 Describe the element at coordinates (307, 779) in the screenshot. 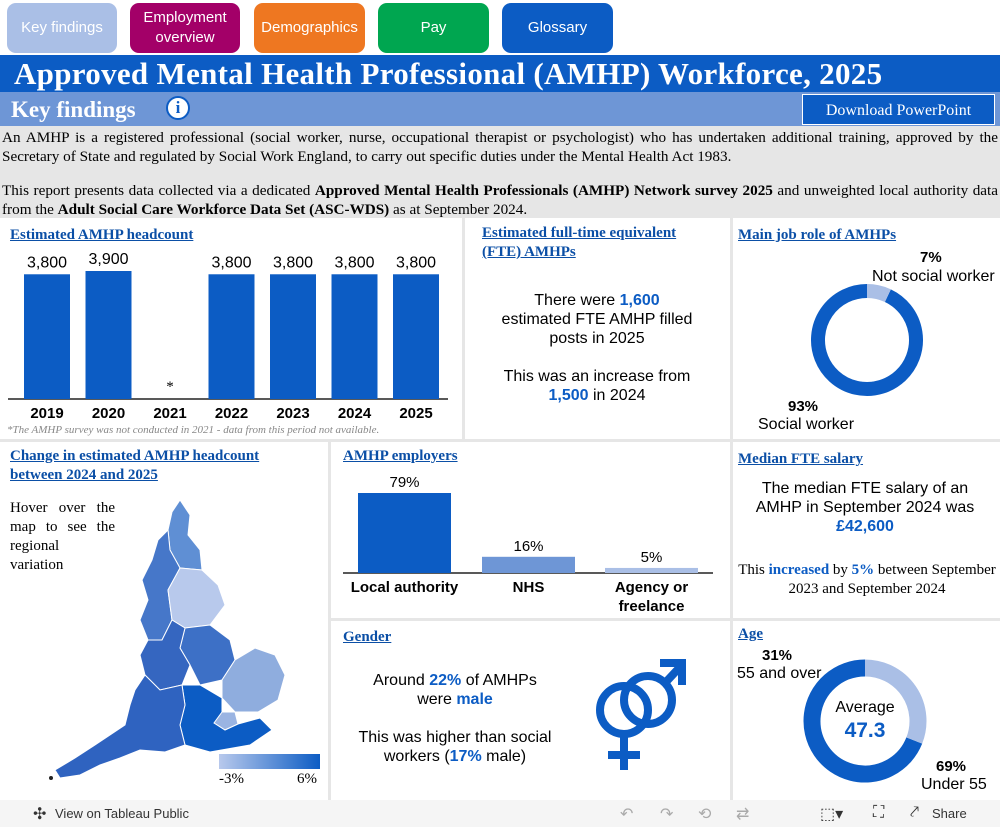

I see `map-legend-max: 6%` at that location.